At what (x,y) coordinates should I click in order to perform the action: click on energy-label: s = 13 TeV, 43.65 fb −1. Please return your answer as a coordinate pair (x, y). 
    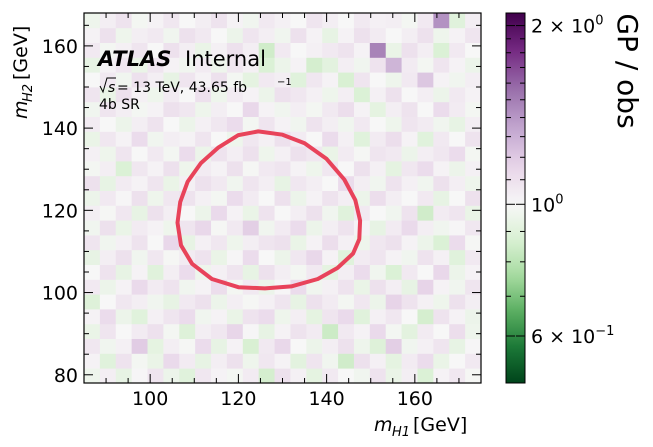
    Looking at the image, I should click on (195, 86).